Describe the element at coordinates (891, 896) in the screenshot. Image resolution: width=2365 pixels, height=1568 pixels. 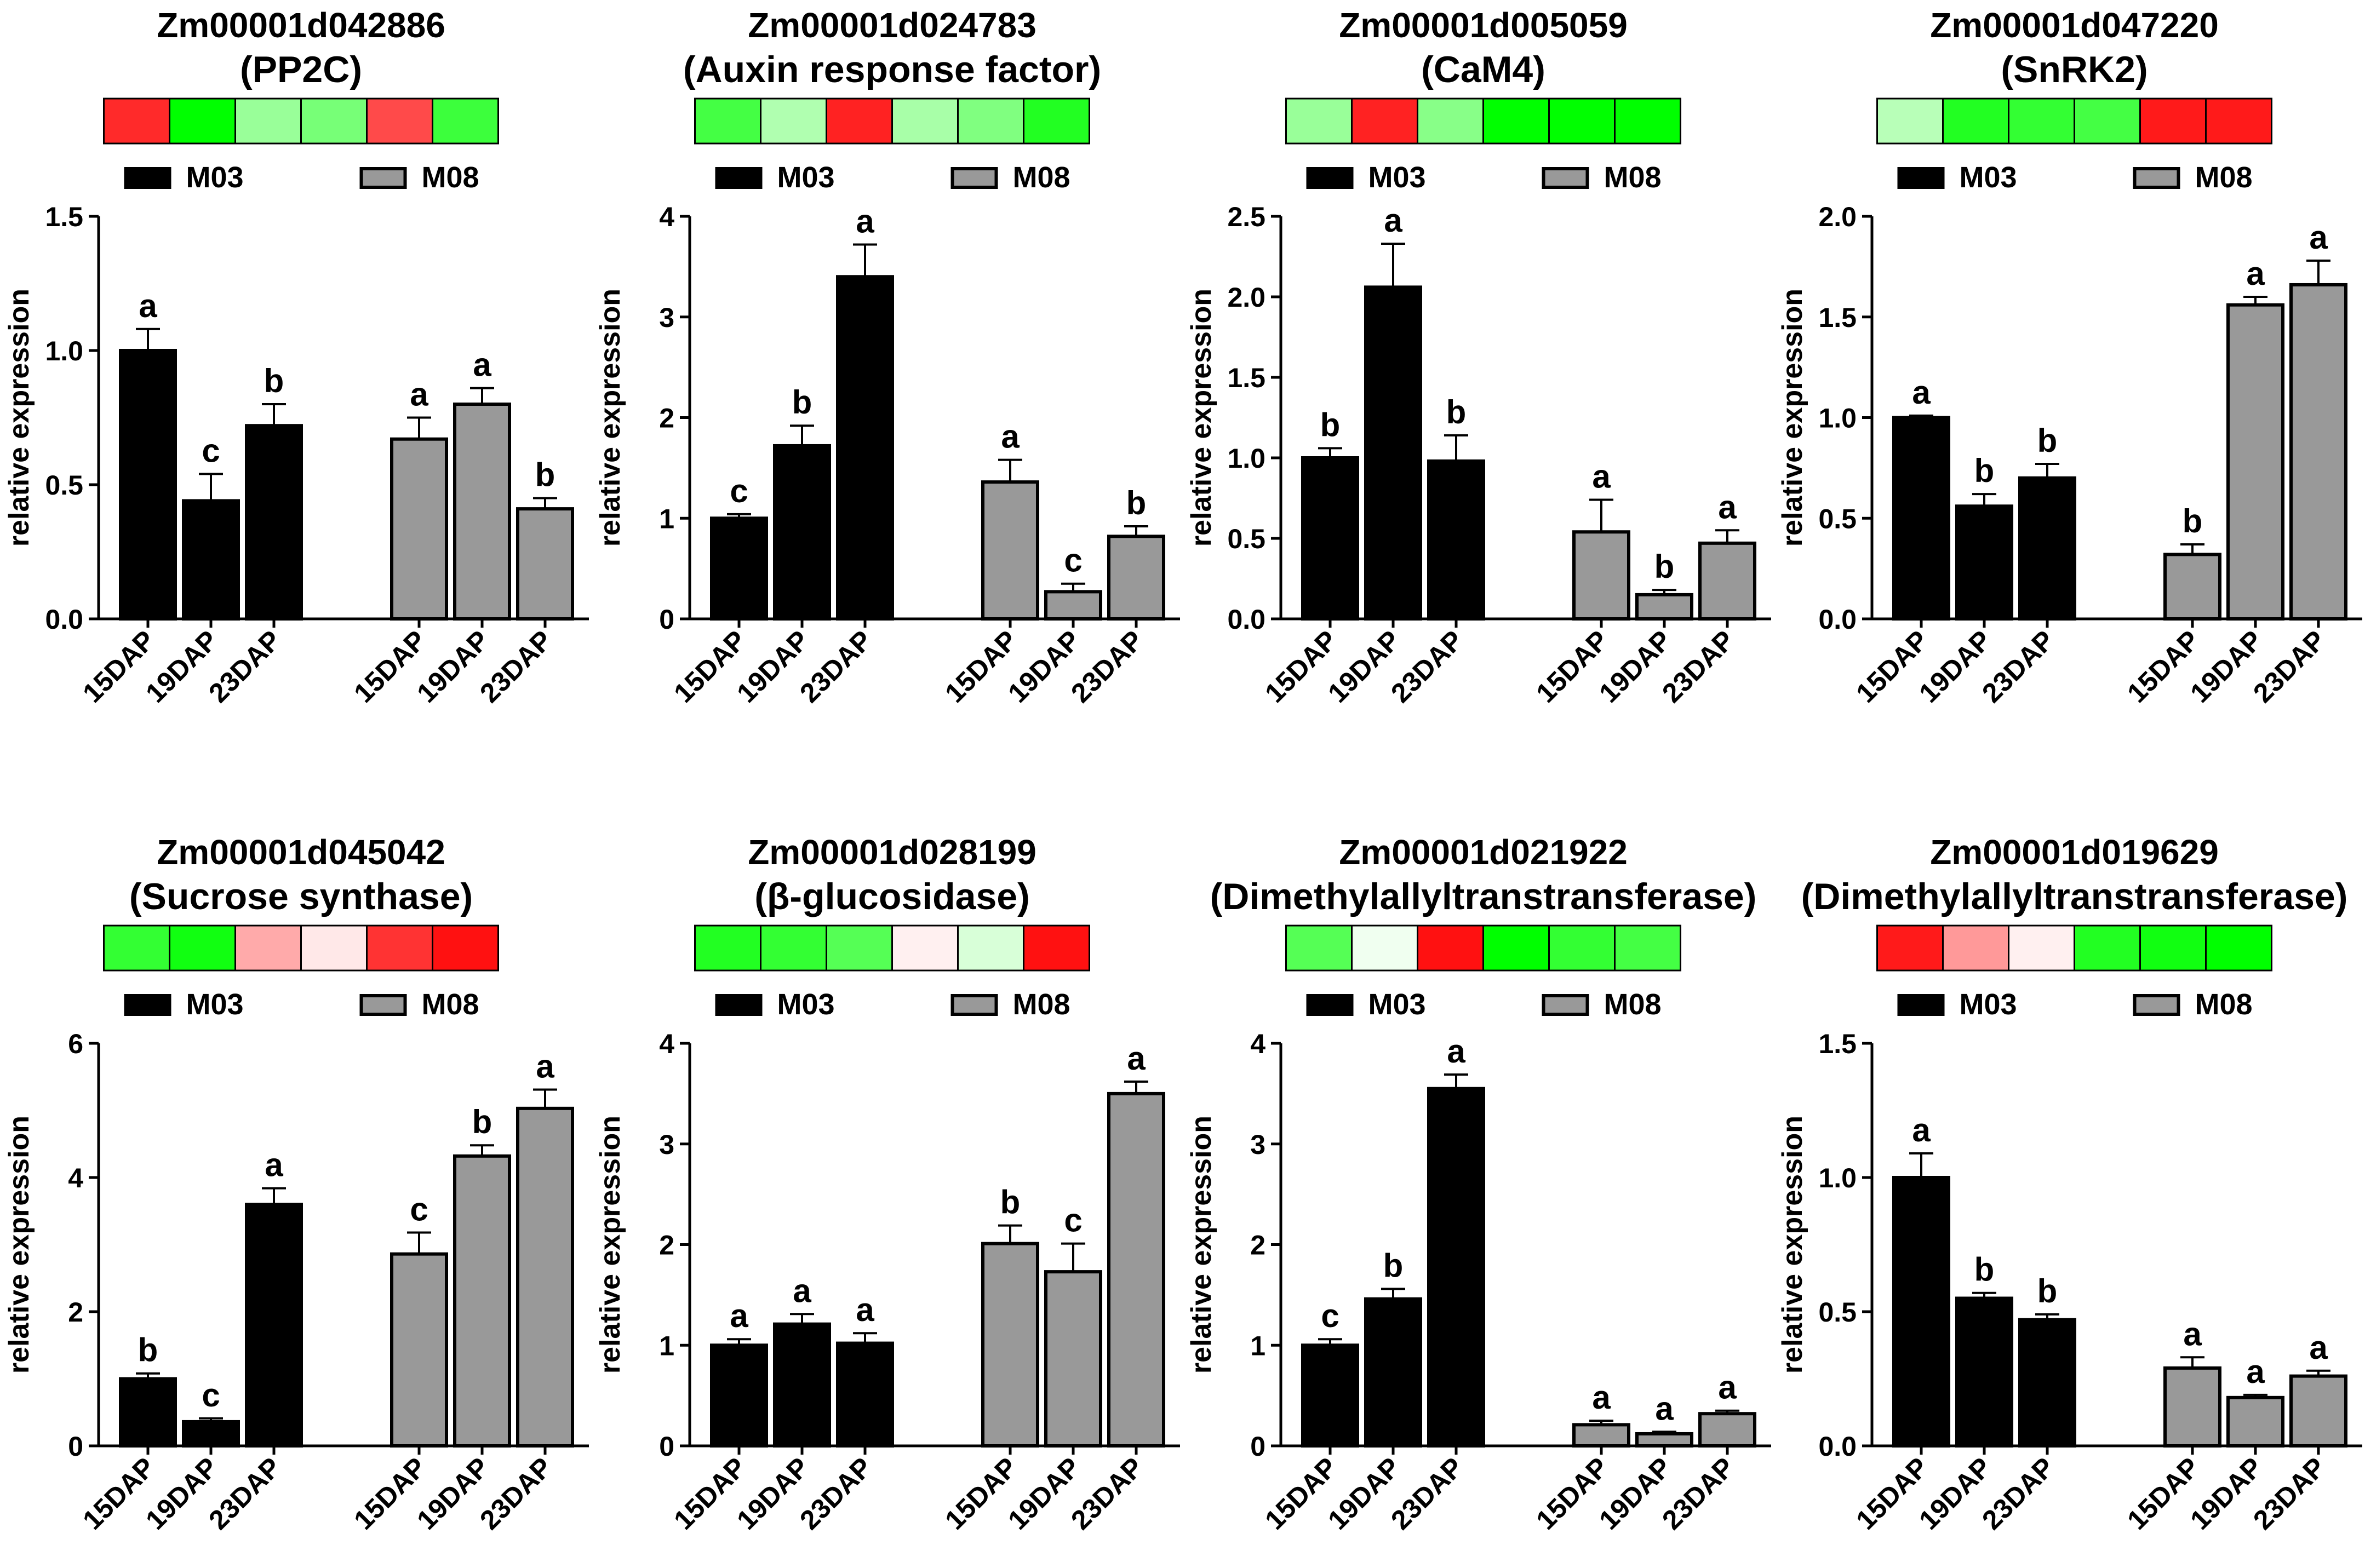
I see `chart-subtitle: (β-glucosidase)` at that location.